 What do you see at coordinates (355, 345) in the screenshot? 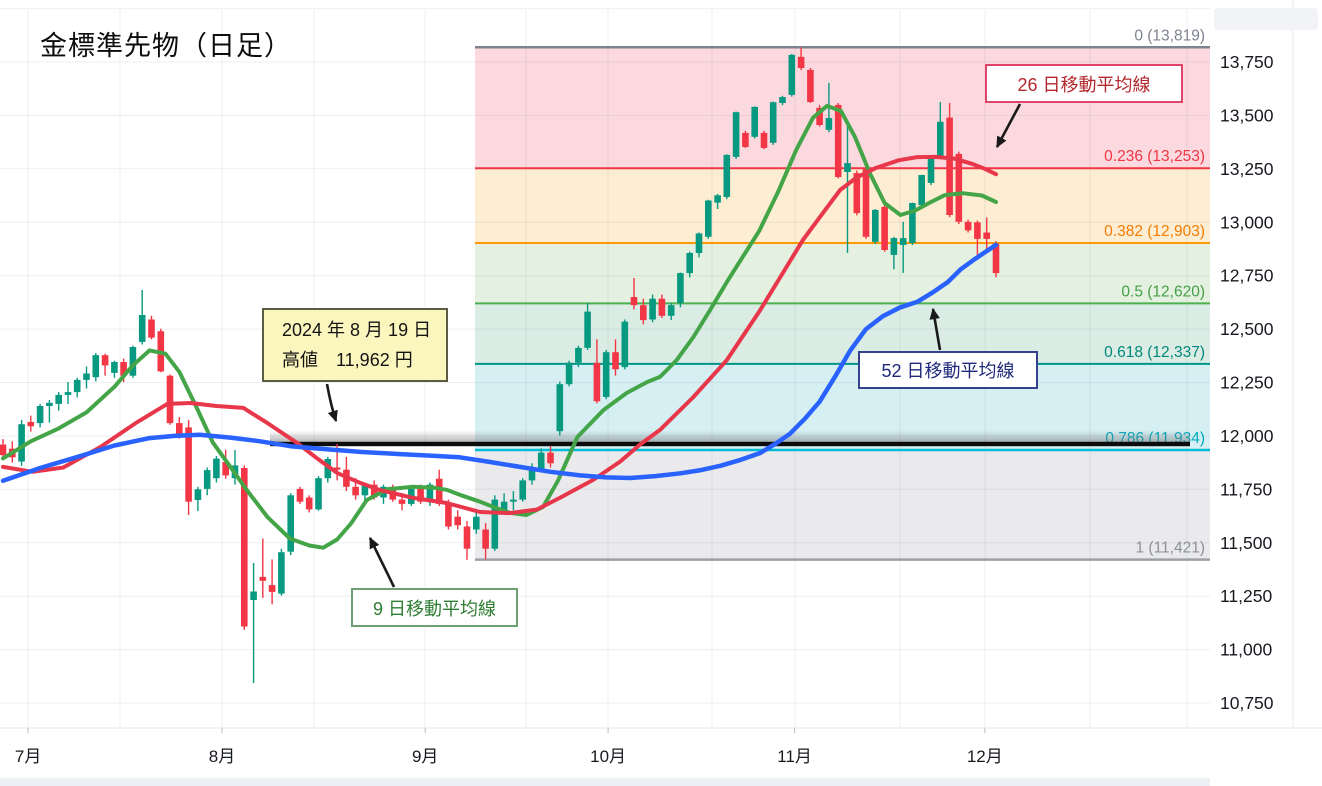
I see `high-annotation-box: 2024 年 8 月 19 日 高値 11,962 円` at bounding box center [355, 345].